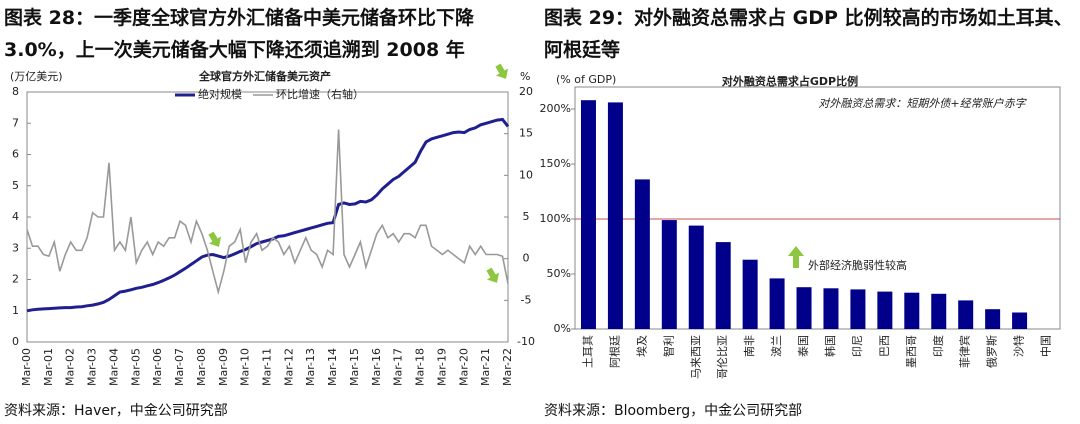 The height and width of the screenshot is (424, 1080). Describe the element at coordinates (70, 367) in the screenshot. I see `x-tick-label: Mar-02` at that location.